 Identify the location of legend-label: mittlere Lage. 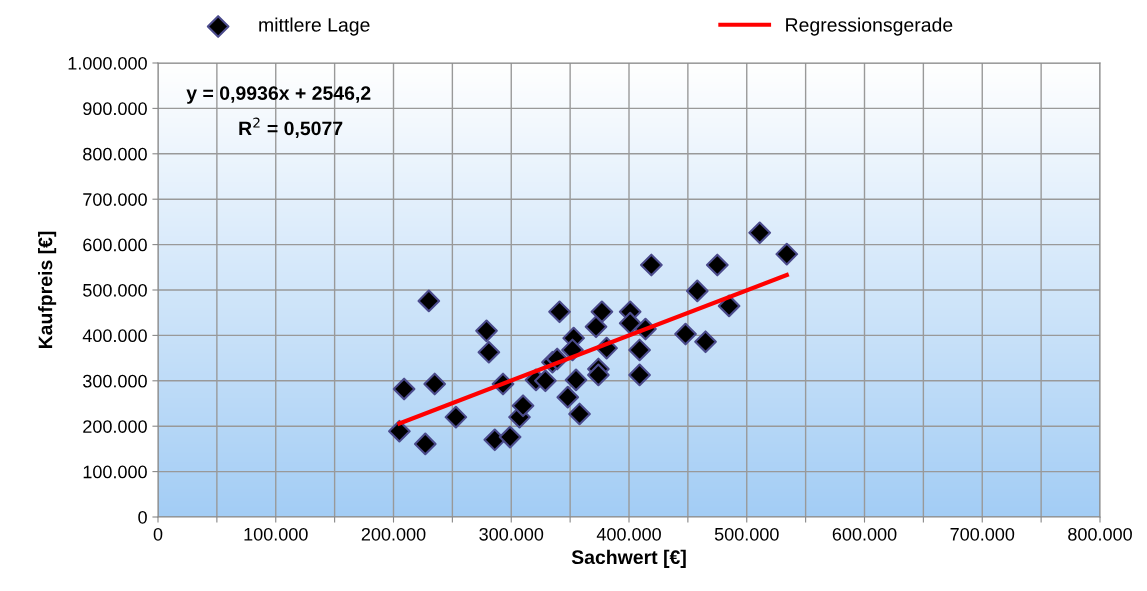
(314, 26).